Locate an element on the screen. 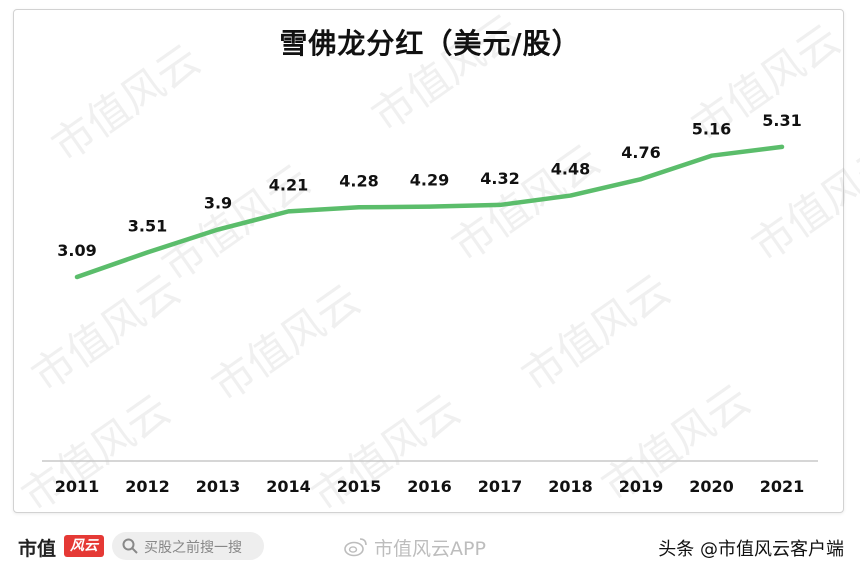 Image resolution: width=860 pixels, height=573 pixels. source-credit: 头条 @市值风云客户端 is located at coordinates (751, 549).